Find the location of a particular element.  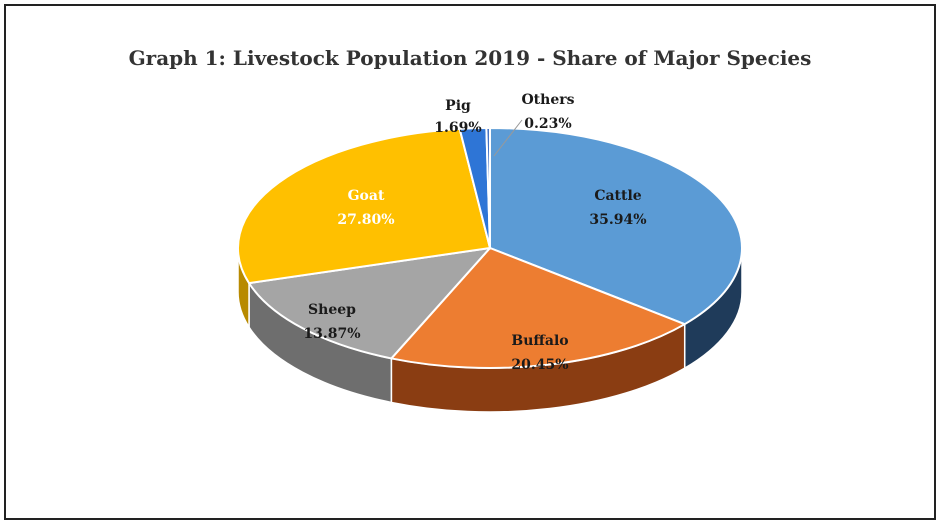

slice-value-cattle: 35.94% is located at coordinates (617, 220).